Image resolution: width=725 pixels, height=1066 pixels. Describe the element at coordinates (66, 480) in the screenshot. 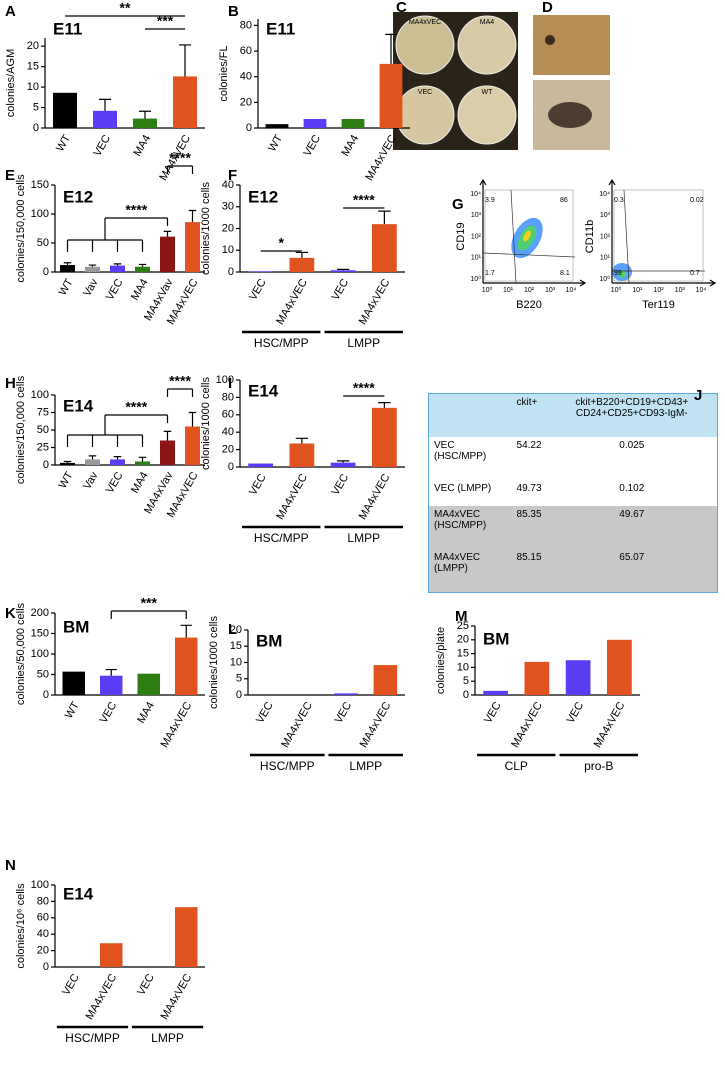

I see `x-tick-label: WT` at that location.